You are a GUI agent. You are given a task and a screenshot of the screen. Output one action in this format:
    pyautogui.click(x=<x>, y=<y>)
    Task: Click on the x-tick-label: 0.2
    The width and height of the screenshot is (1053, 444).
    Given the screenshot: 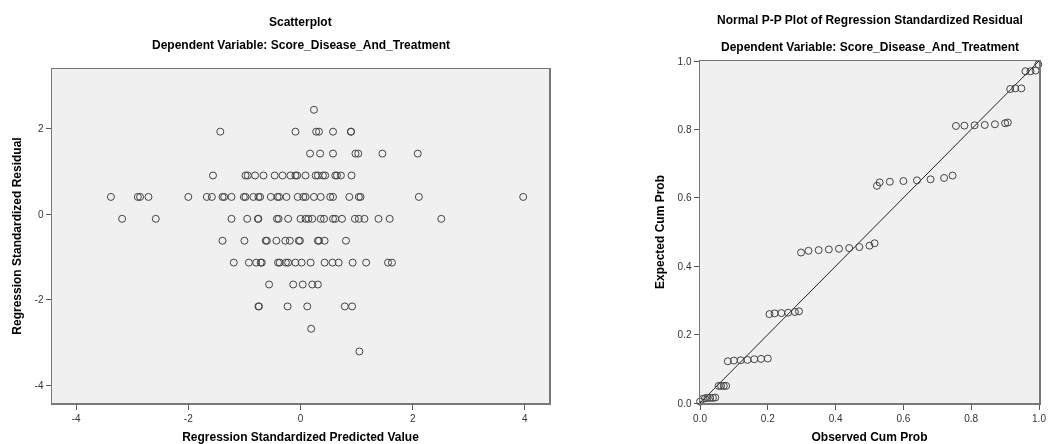 What is the action you would take?
    pyautogui.click(x=768, y=418)
    